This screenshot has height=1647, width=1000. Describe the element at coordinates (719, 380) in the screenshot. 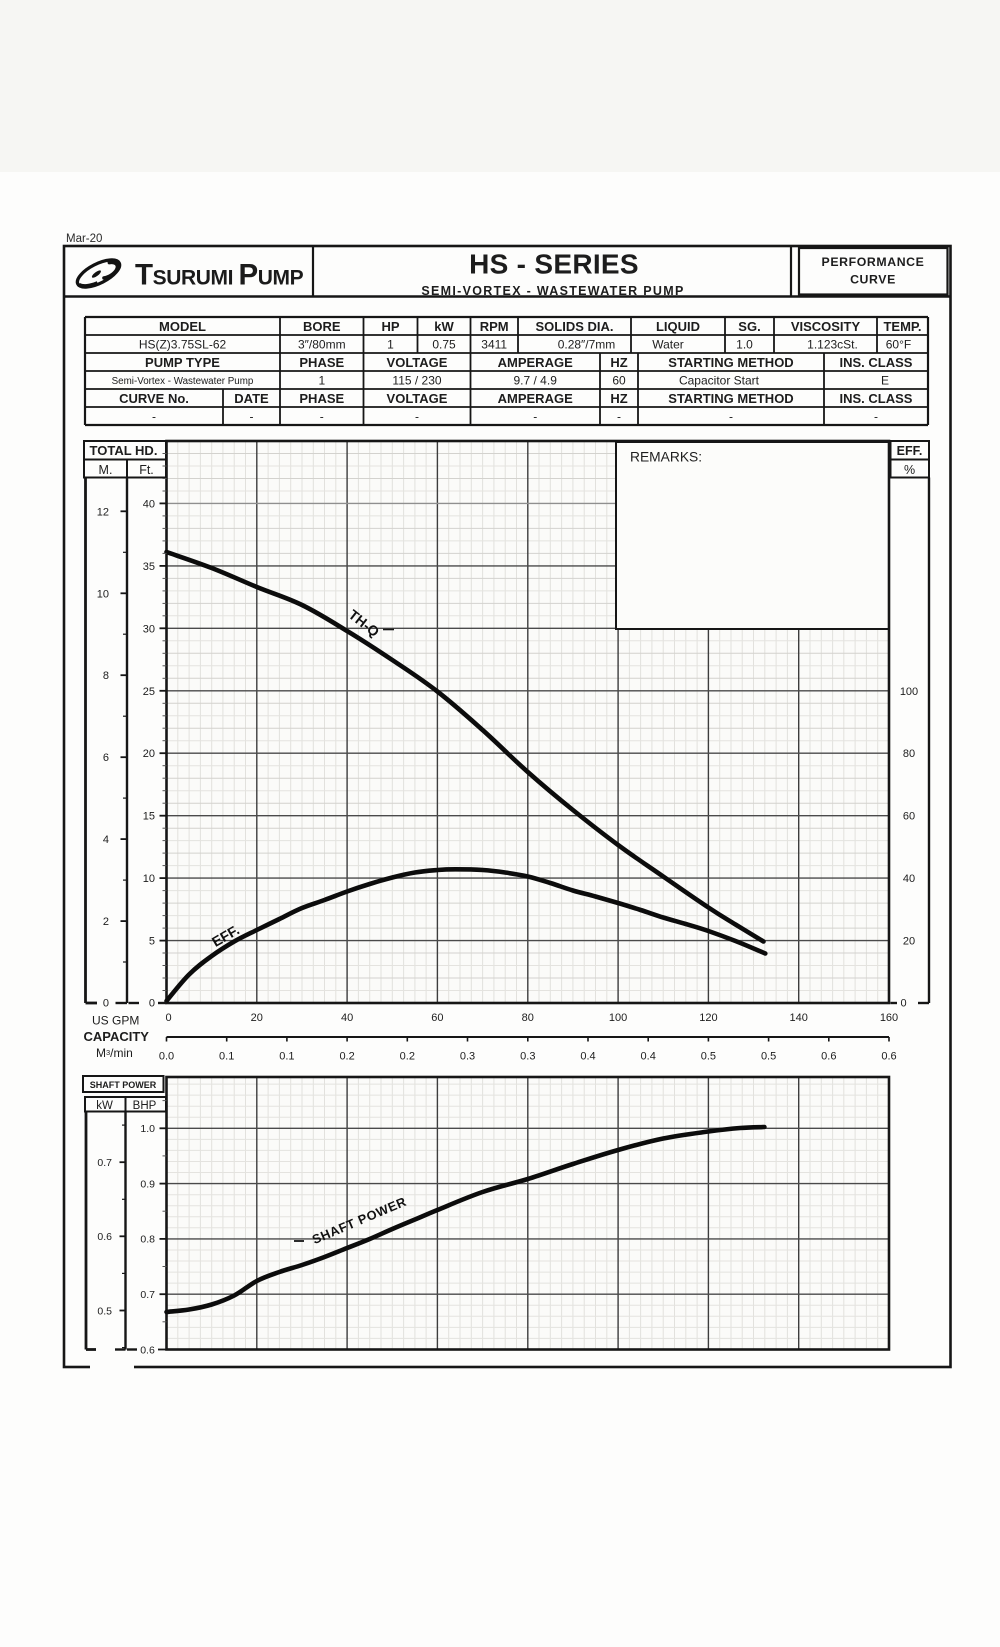

I see `svg-text: Capacitor Start` at that location.